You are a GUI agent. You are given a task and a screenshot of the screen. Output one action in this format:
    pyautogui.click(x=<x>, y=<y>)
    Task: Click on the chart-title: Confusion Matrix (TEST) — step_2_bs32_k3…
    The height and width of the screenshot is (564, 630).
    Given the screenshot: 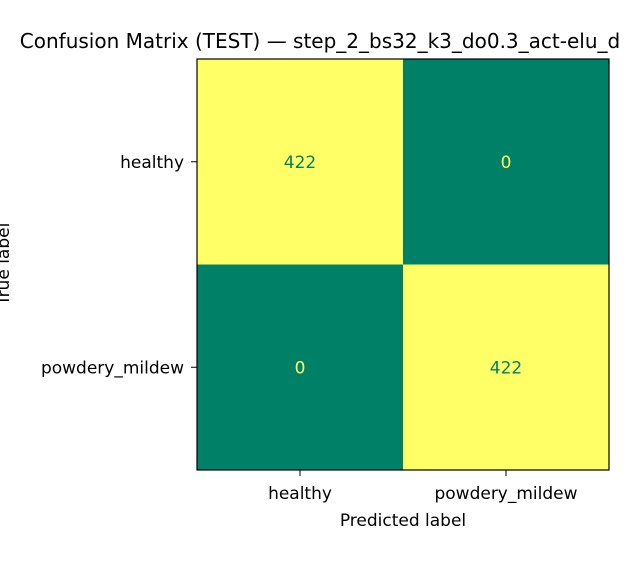 What is the action you would take?
    pyautogui.click(x=320, y=41)
    